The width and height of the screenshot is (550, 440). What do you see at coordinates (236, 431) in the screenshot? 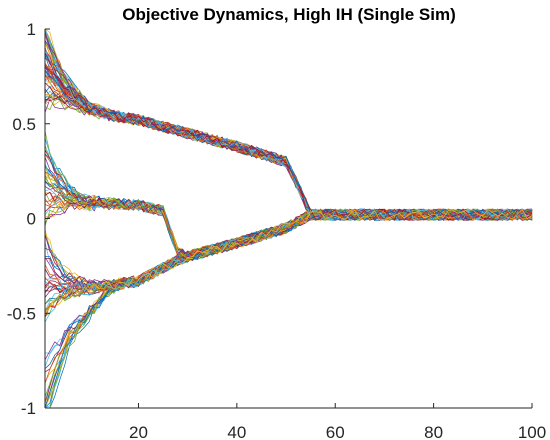
I see `x-tick-label: 40` at bounding box center [236, 431].